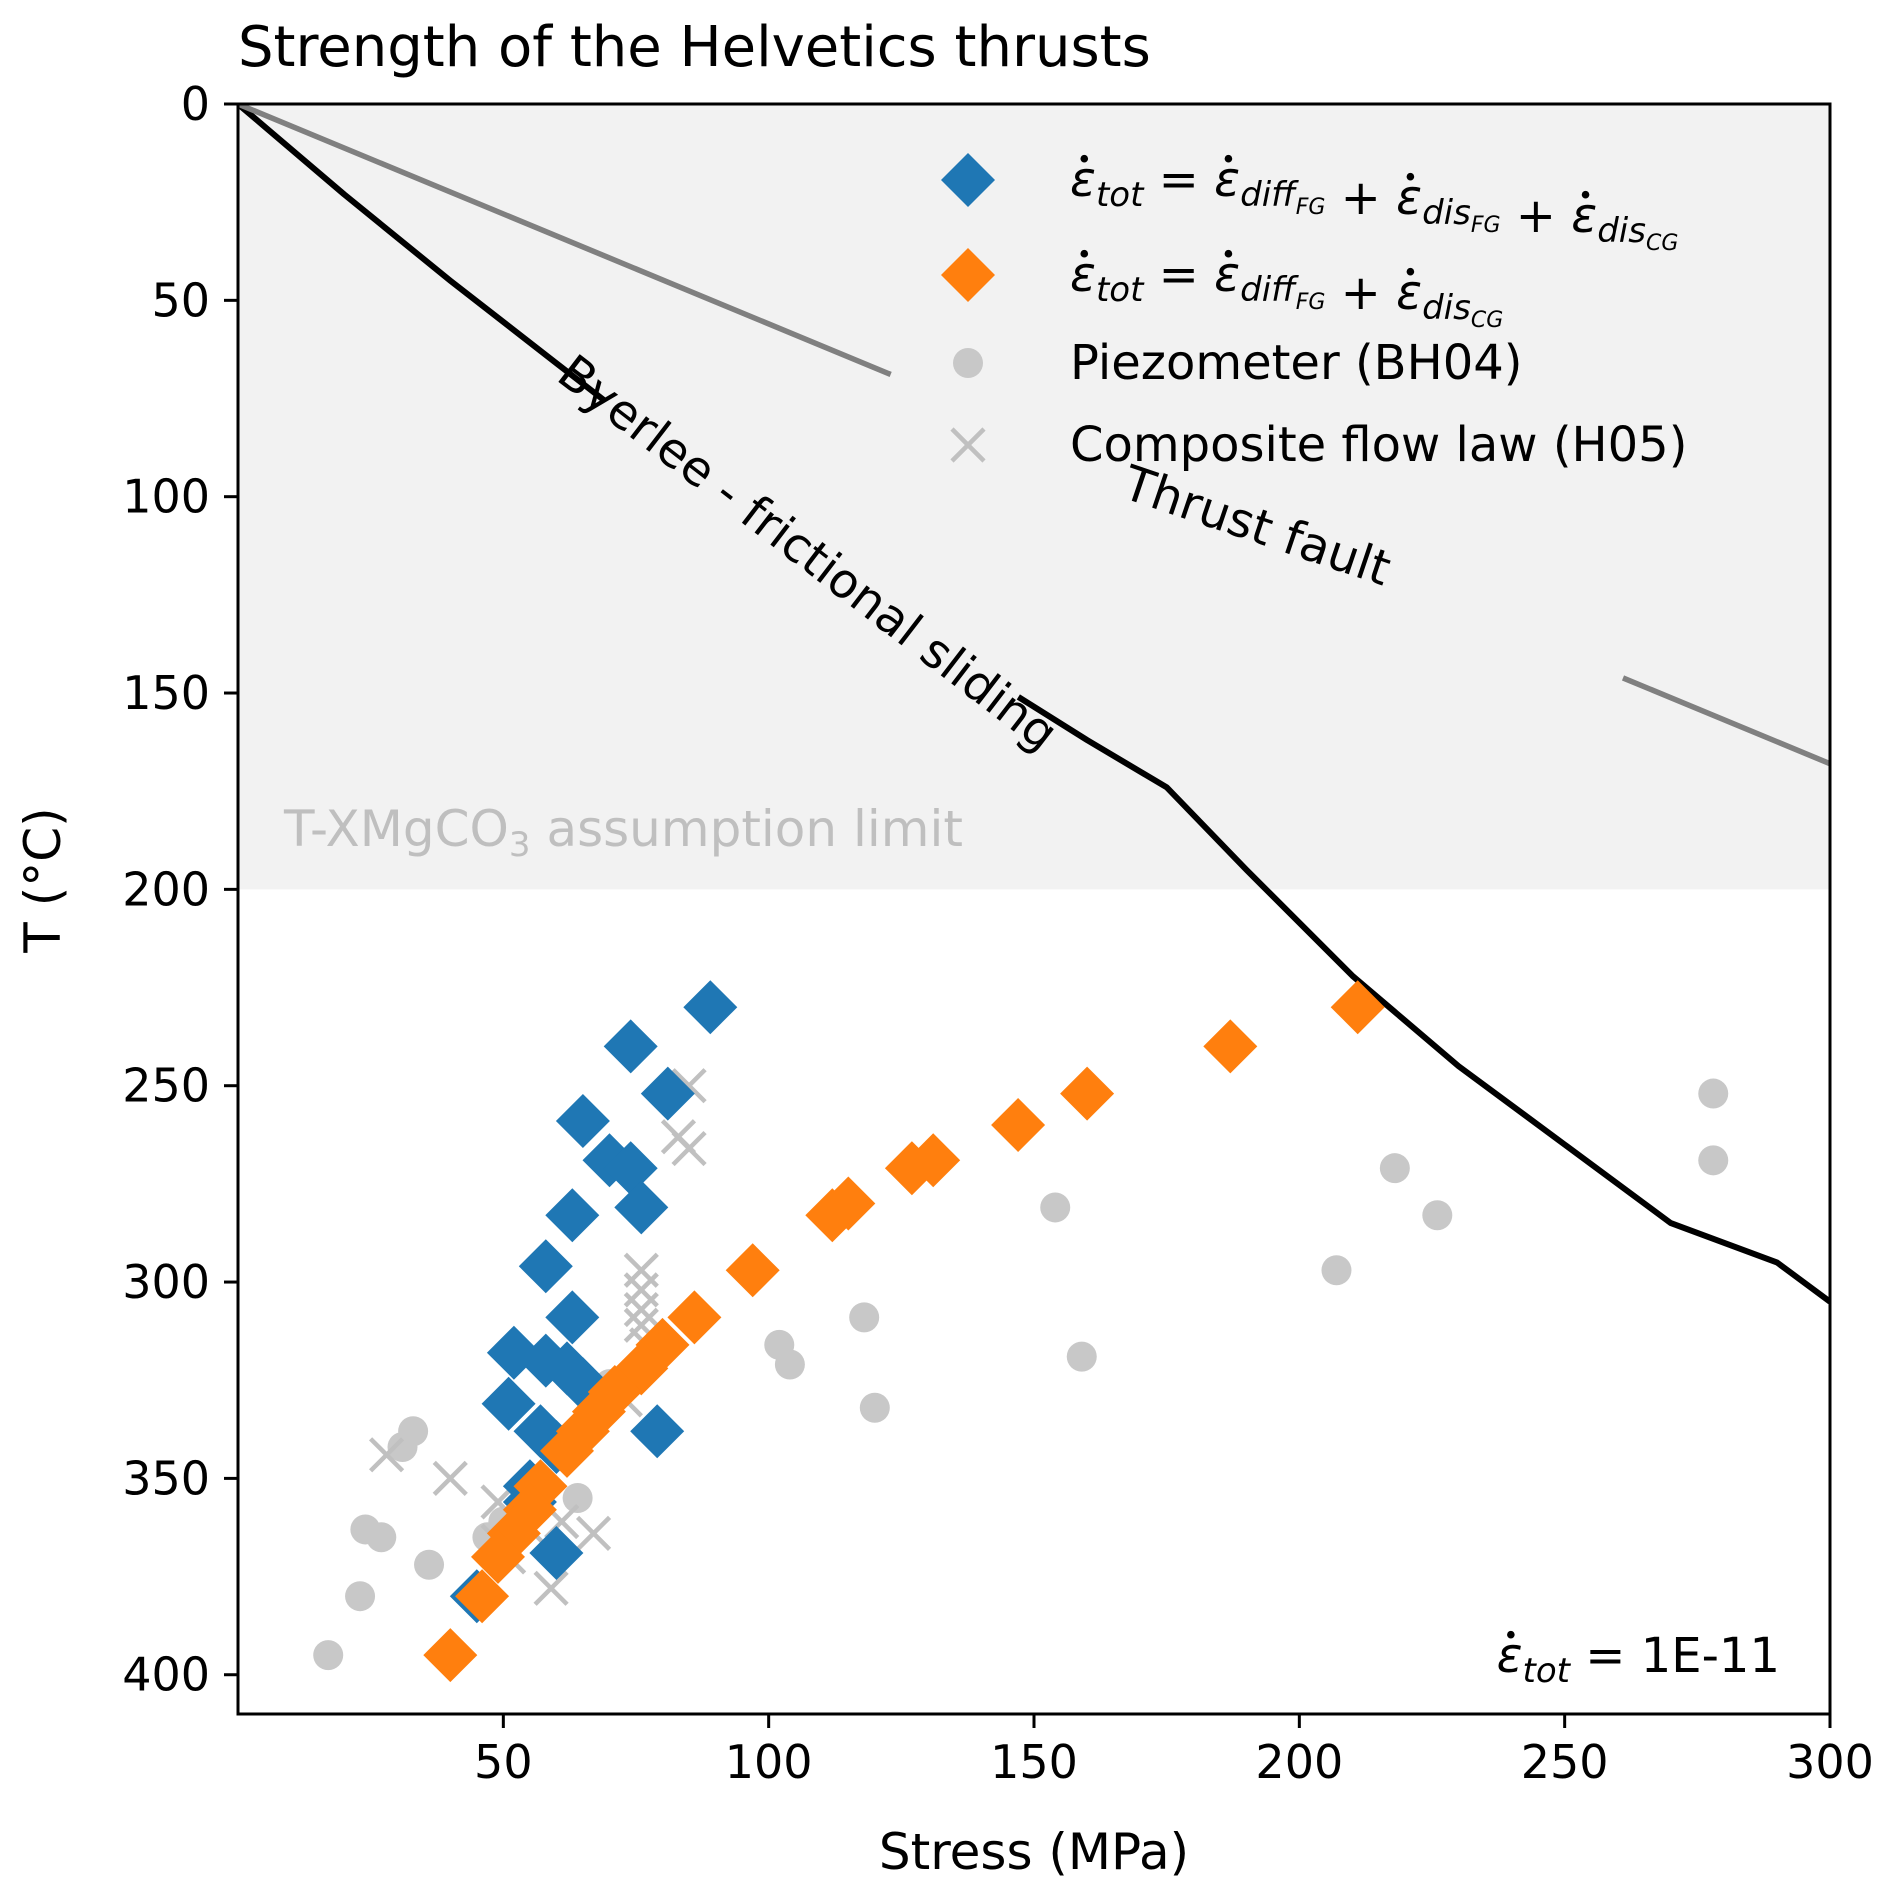  Describe the element at coordinates (166, 1675) in the screenshot. I see `y-tick-label: 400` at that location.